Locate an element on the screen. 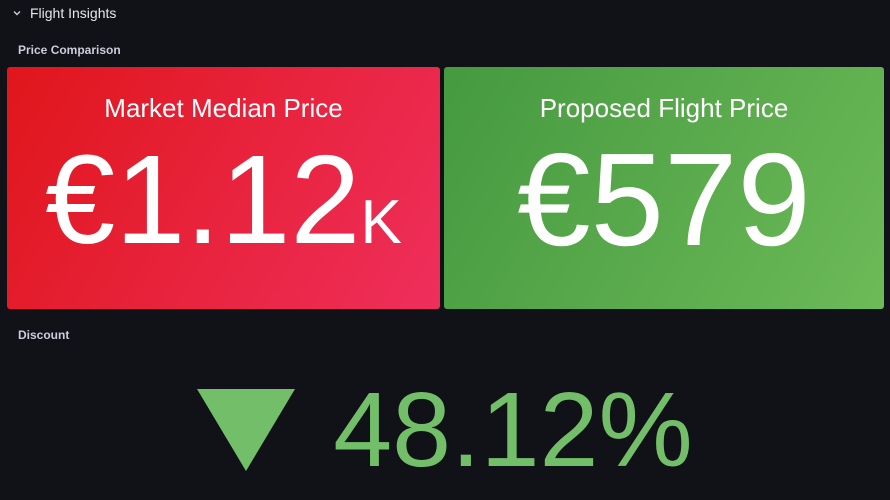 The height and width of the screenshot is (500, 890). chevron-icon is located at coordinates (17, 13).